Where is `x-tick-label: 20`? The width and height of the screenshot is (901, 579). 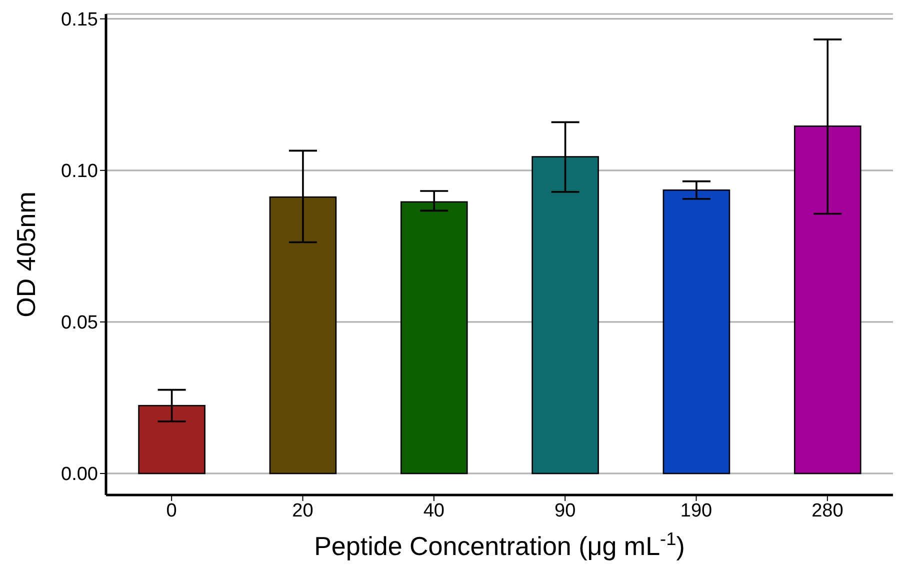 x-tick-label: 20 is located at coordinates (303, 511).